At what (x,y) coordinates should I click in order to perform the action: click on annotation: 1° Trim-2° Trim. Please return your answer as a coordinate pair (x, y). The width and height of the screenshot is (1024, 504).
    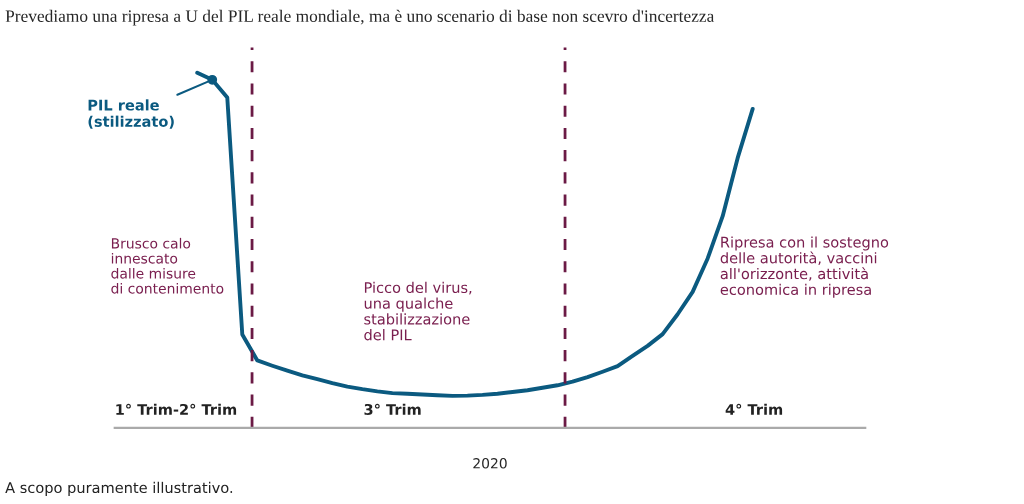
    Looking at the image, I should click on (176, 409).